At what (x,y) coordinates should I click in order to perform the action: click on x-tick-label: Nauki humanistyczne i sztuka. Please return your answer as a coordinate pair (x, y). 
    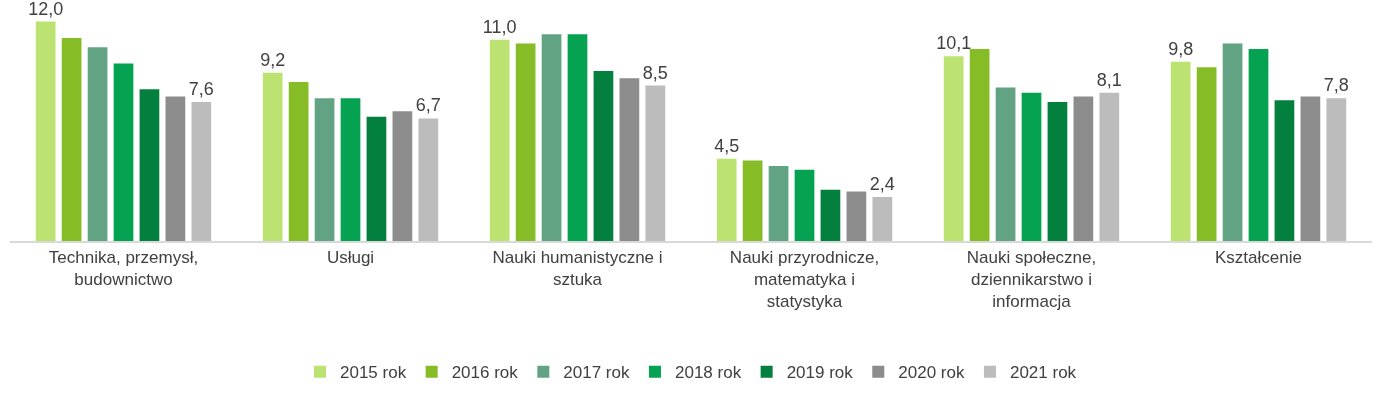
    Looking at the image, I should click on (577, 268).